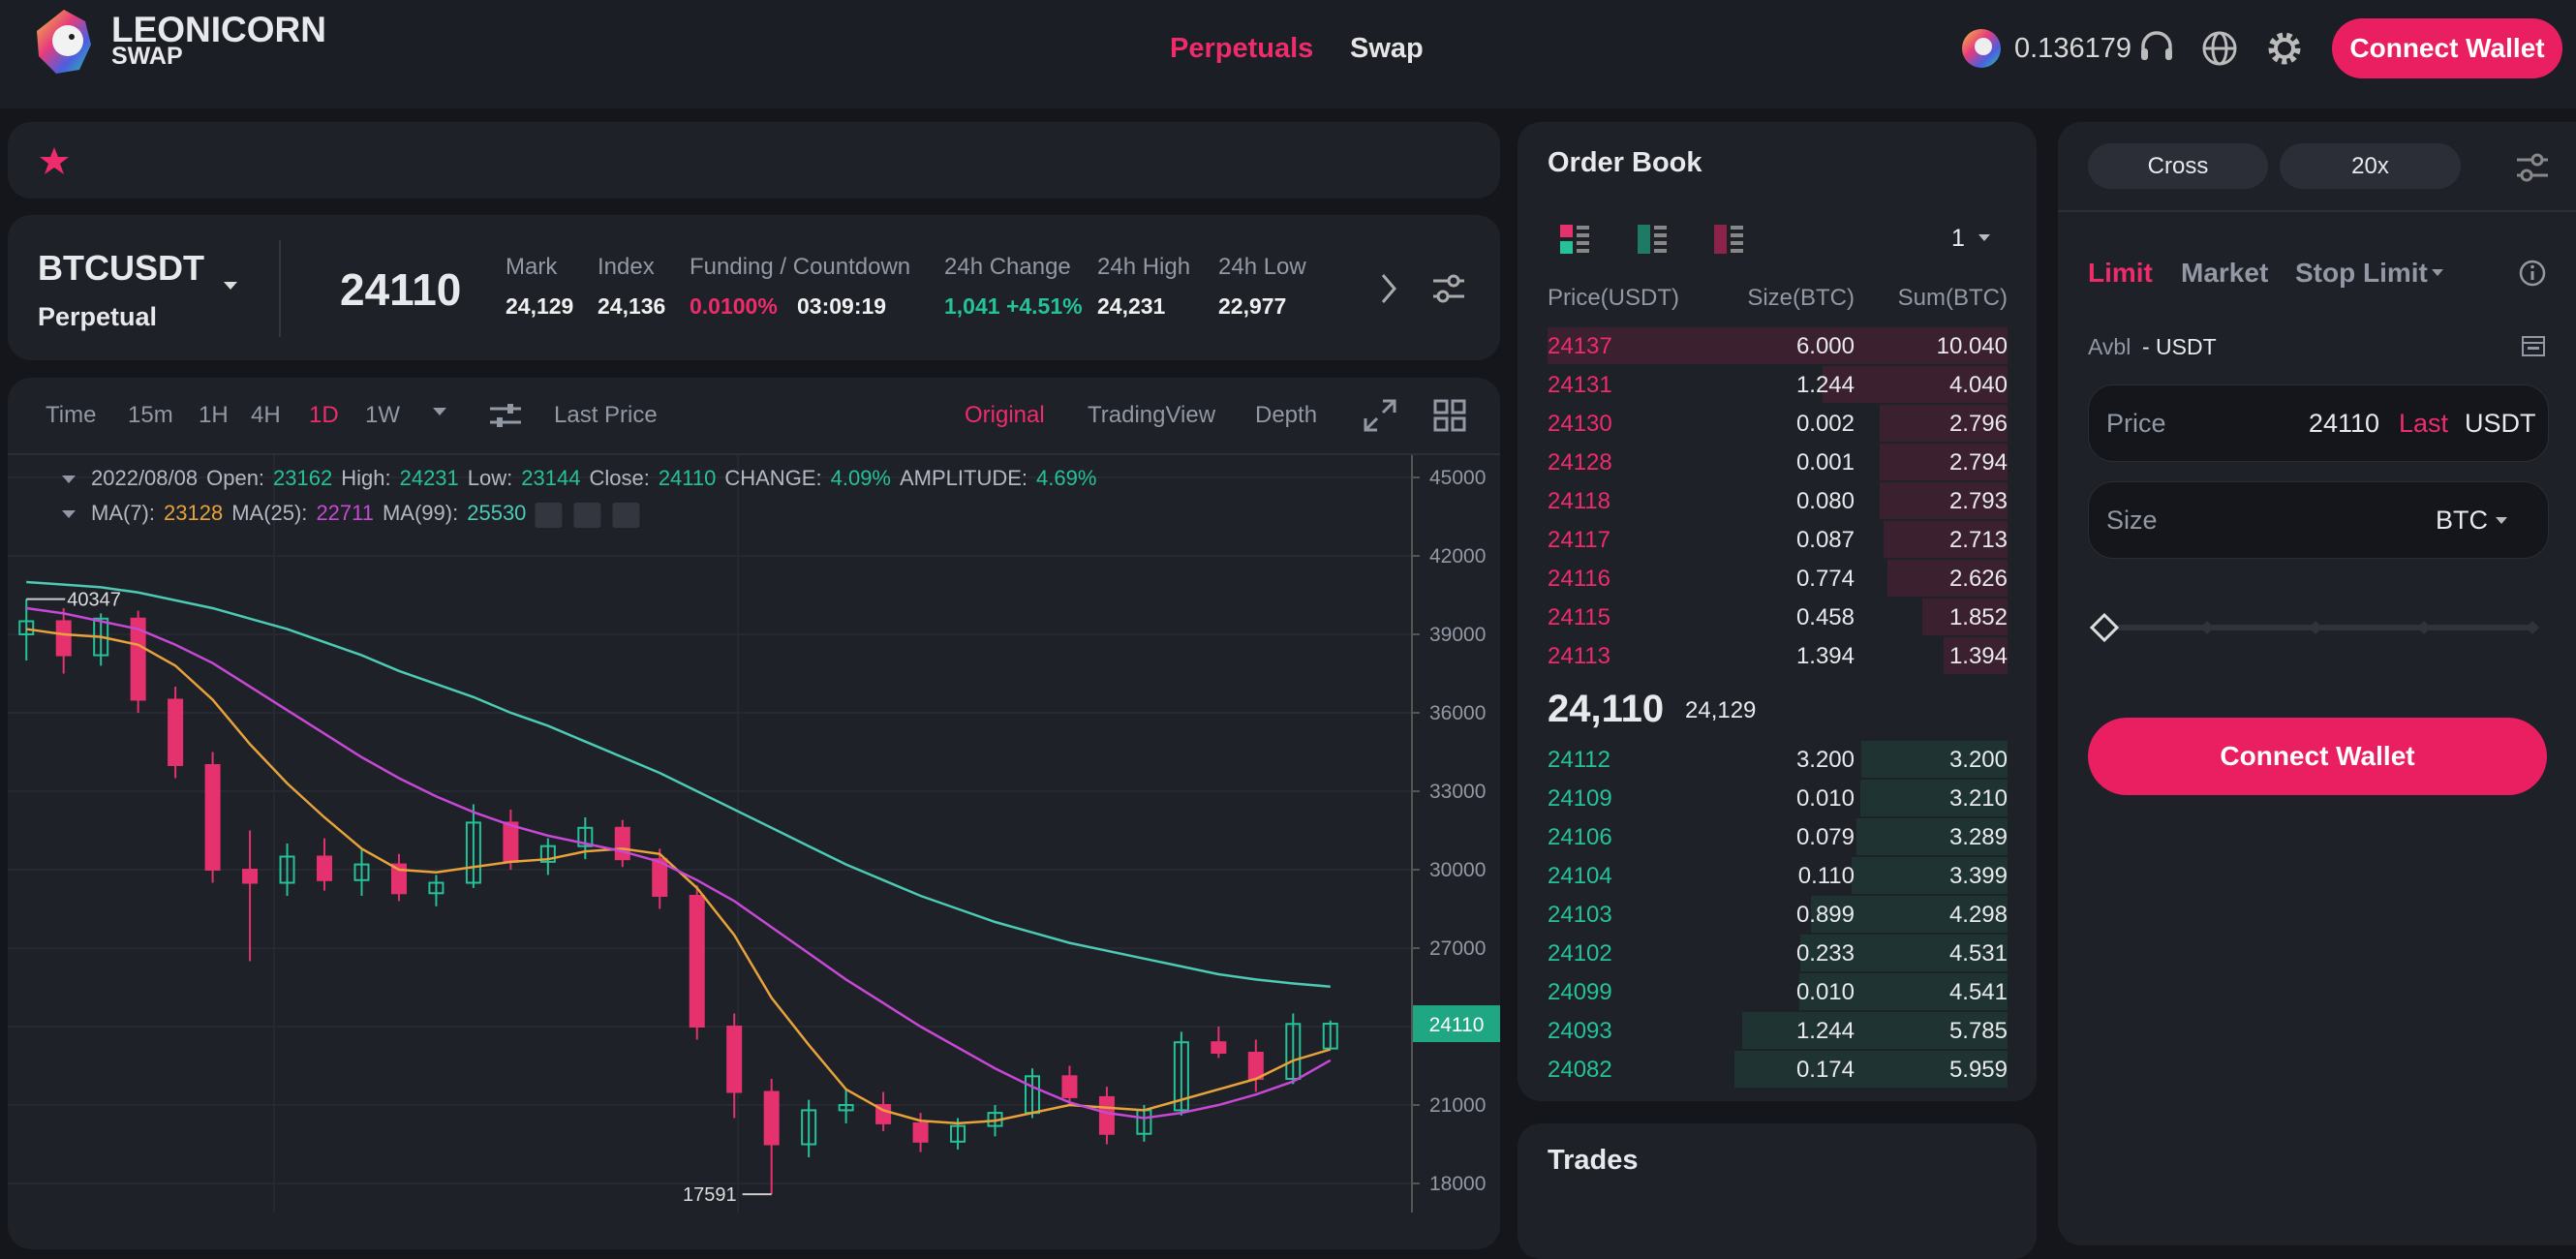 Image resolution: width=2576 pixels, height=1259 pixels. Describe the element at coordinates (1152, 415) in the screenshot. I see `chart-view: TradingView` at that location.